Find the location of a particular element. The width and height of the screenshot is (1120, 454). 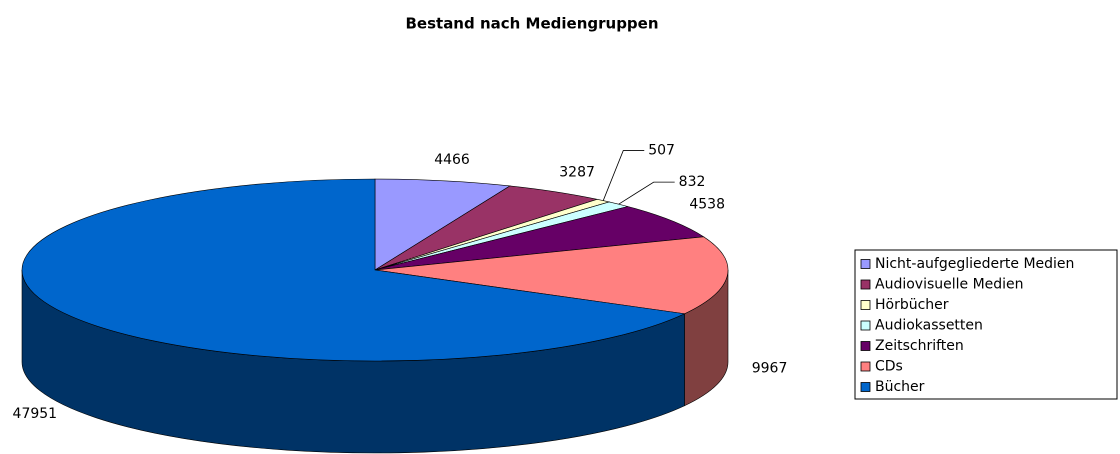

data-label: 3287 is located at coordinates (577, 172).